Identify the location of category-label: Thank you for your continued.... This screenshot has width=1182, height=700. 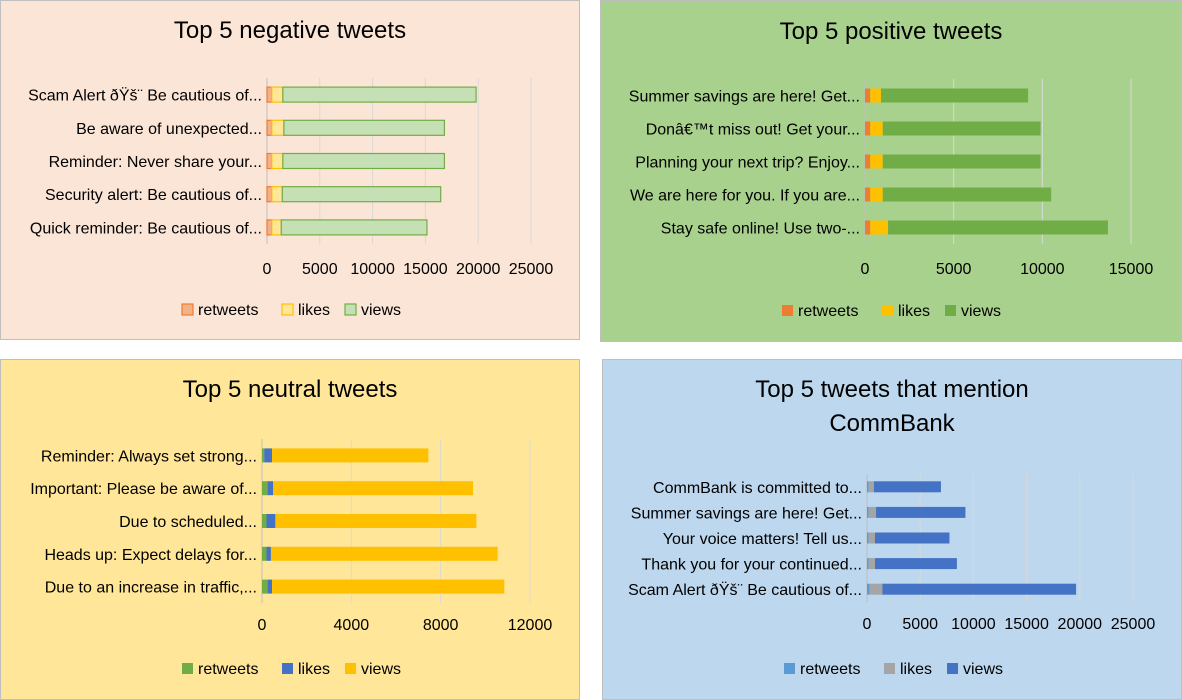
(751, 565).